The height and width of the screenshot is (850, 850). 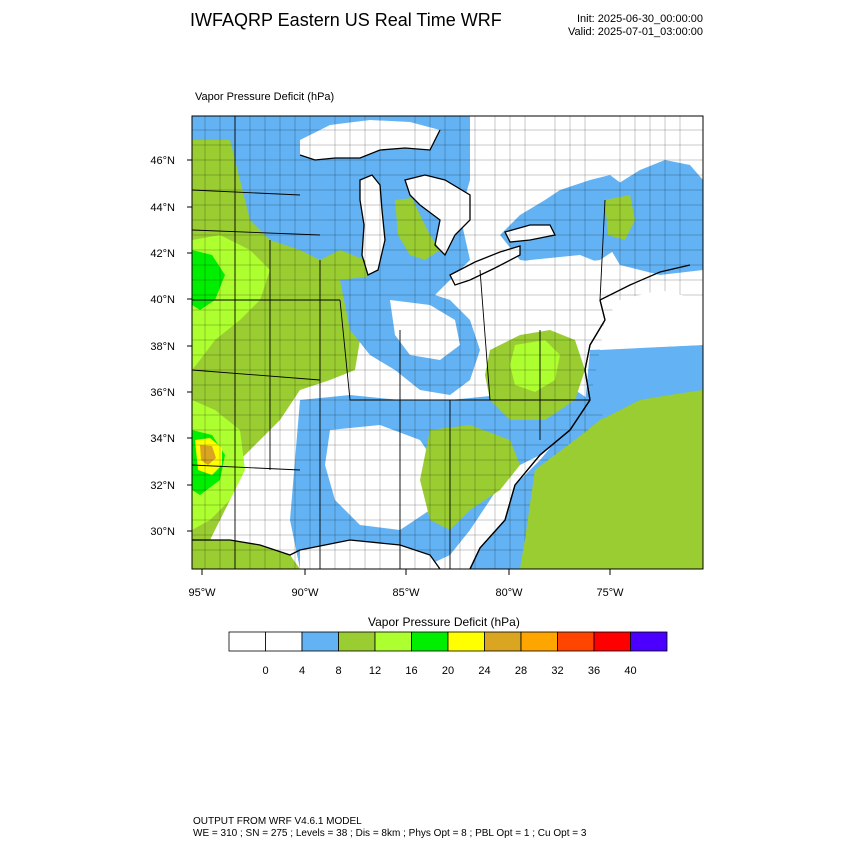 I want to click on colorbar-level-label: 24, so click(x=484, y=671).